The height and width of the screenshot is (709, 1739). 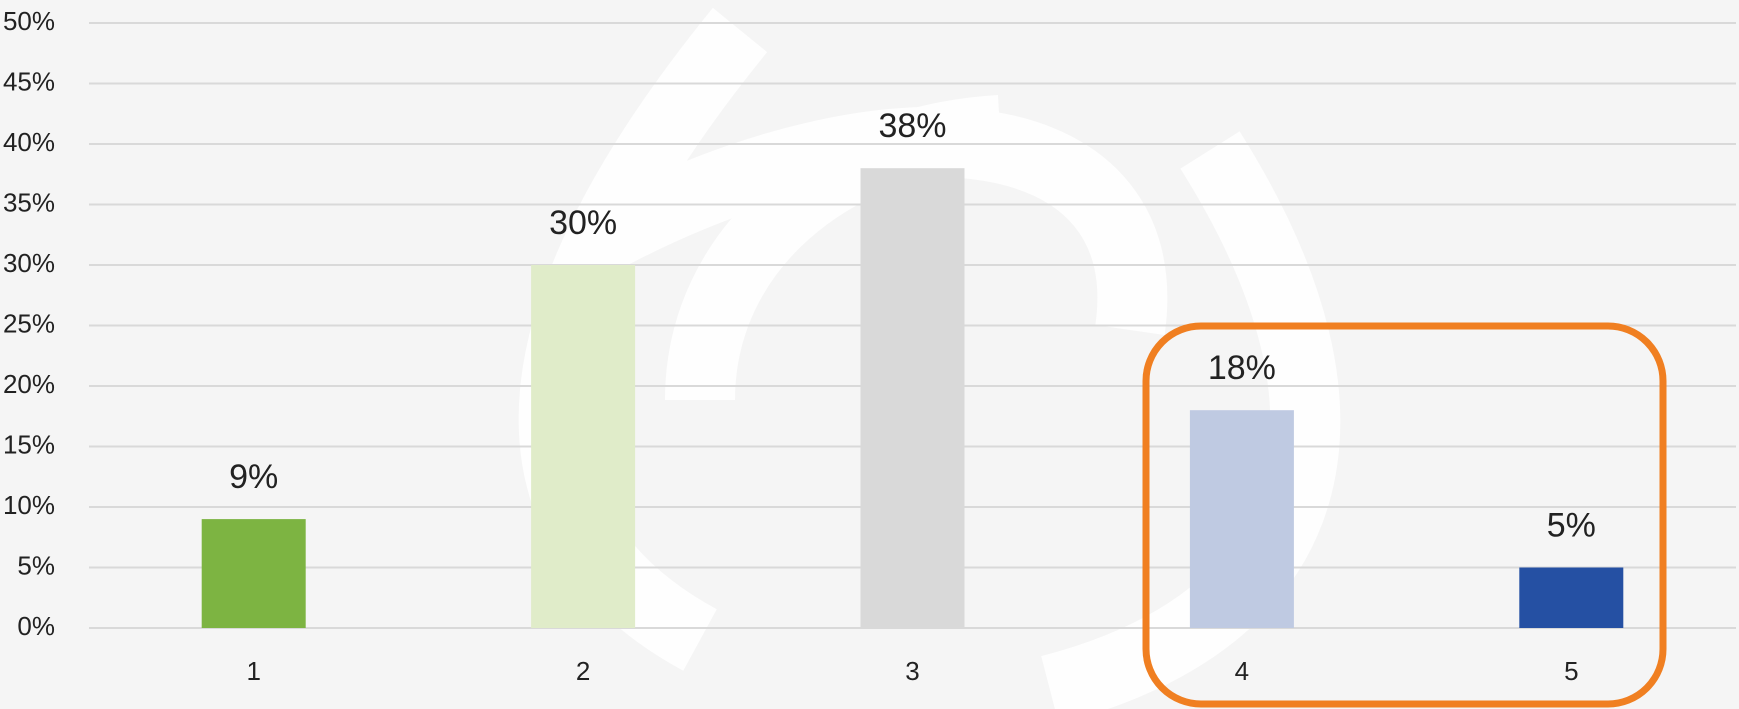 What do you see at coordinates (1571, 525) in the screenshot?
I see `value-label: 5%` at bounding box center [1571, 525].